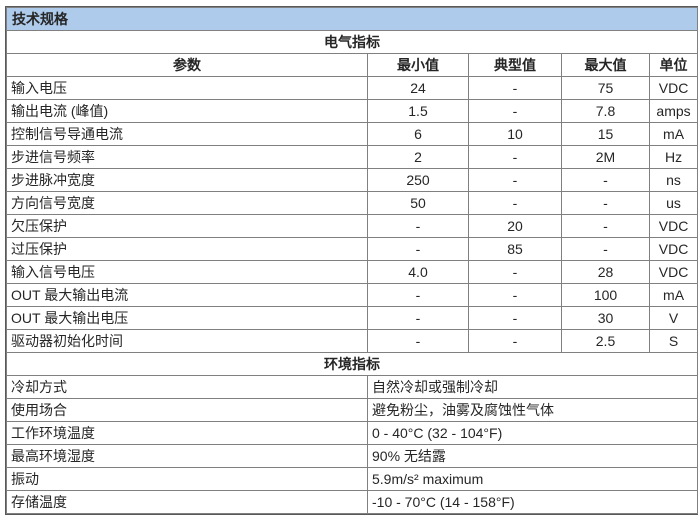  Describe the element at coordinates (418, 203) in the screenshot. I see `min-cell: 50` at that location.